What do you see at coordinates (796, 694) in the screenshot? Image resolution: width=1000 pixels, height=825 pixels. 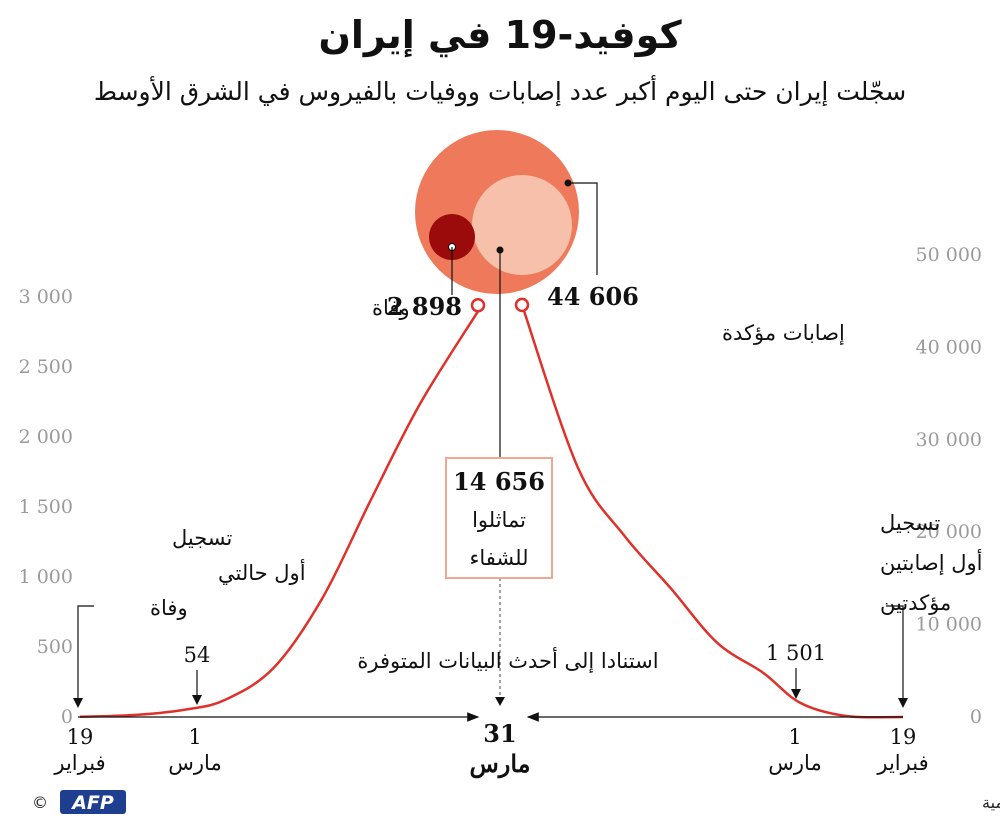 I see `cases-mar1-arrow` at bounding box center [796, 694].